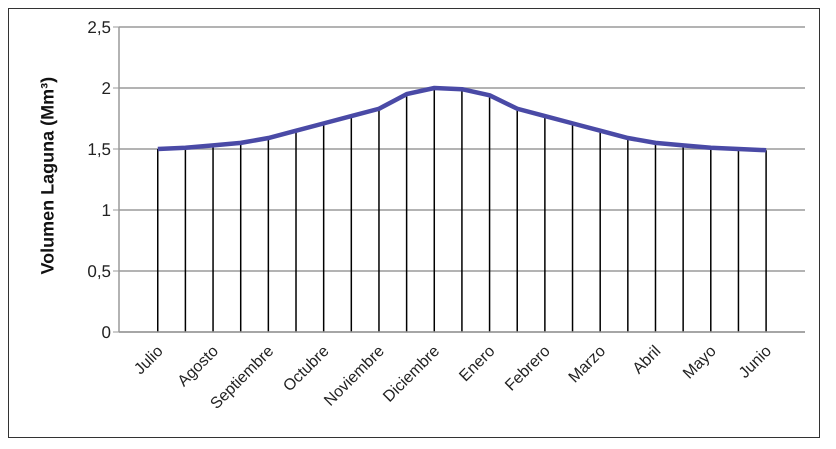 The height and width of the screenshot is (449, 836). What do you see at coordinates (47, 175) in the screenshot?
I see `y-axis-title: Volumen Laguna (Mm³)` at bounding box center [47, 175].